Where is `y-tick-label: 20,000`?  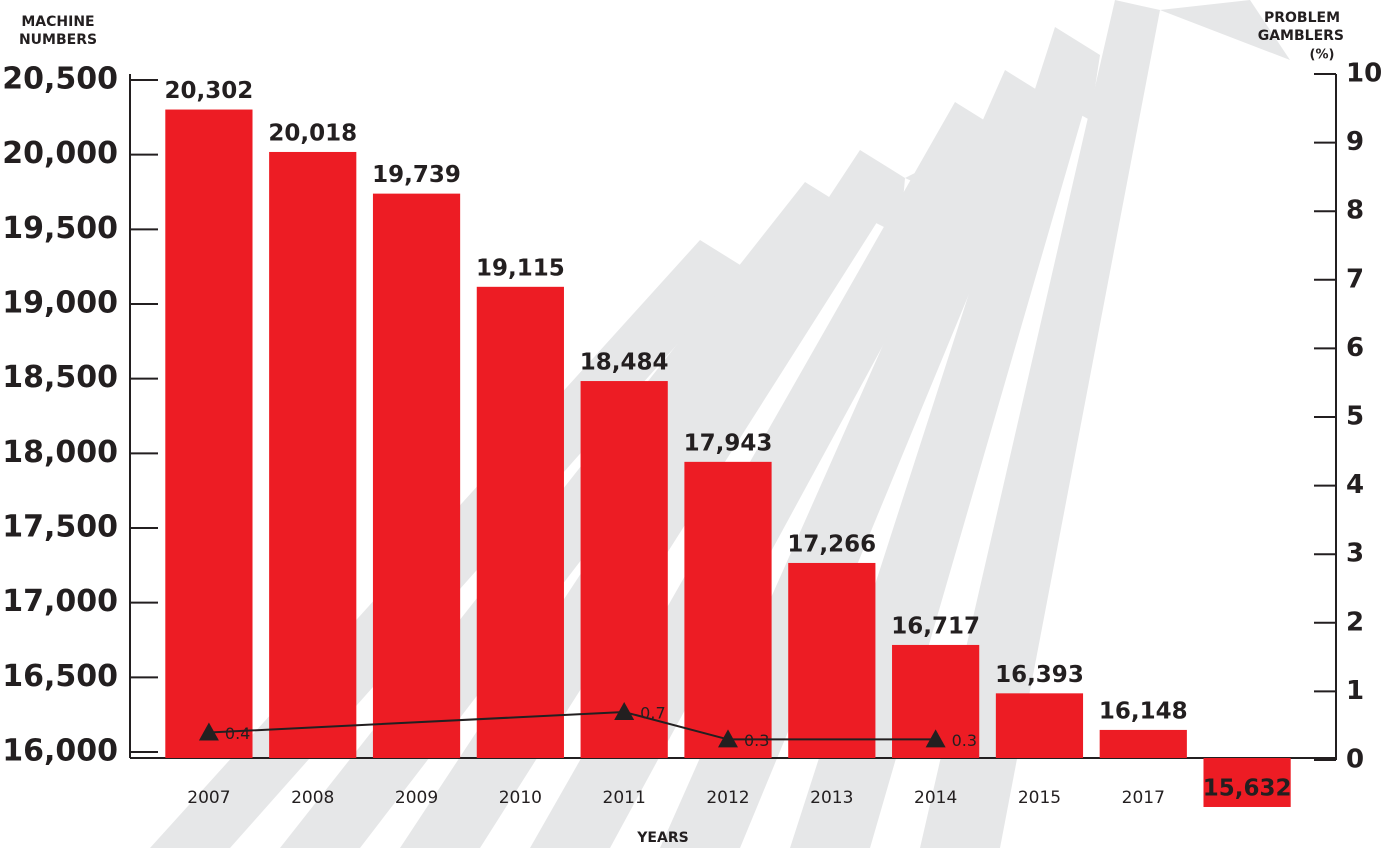
y-tick-label: 20,000 is located at coordinates (60, 153).